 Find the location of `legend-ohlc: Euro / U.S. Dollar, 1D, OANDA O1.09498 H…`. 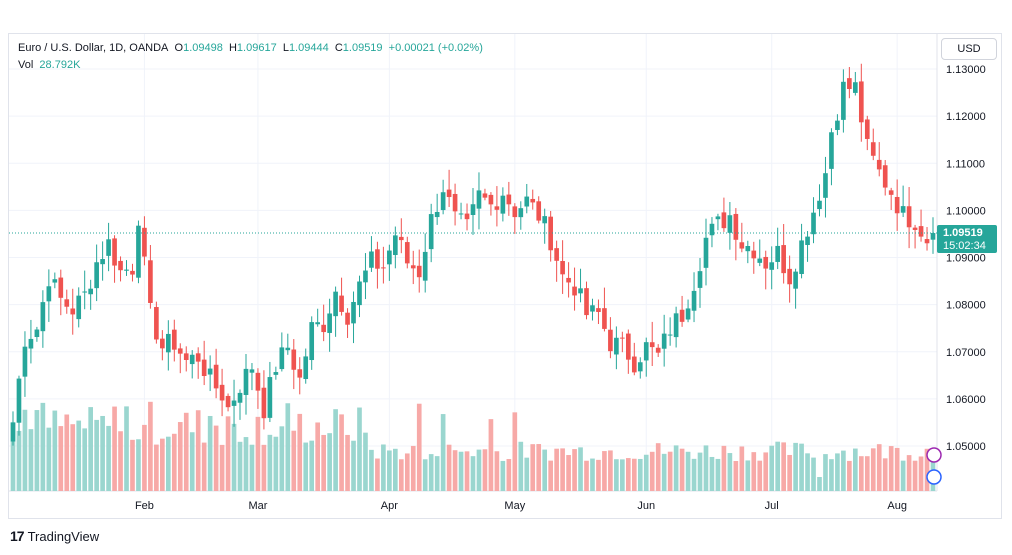

legend-ohlc: Euro / U.S. Dollar, 1D, OANDA O1.09498 H… is located at coordinates (250, 48).